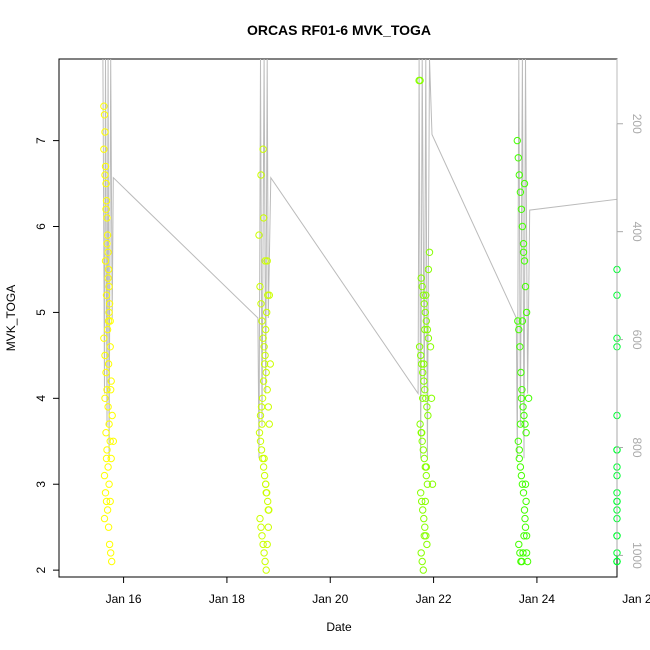  What do you see at coordinates (330, 599) in the screenshot?
I see `x-tick-label: Jan 20` at bounding box center [330, 599].